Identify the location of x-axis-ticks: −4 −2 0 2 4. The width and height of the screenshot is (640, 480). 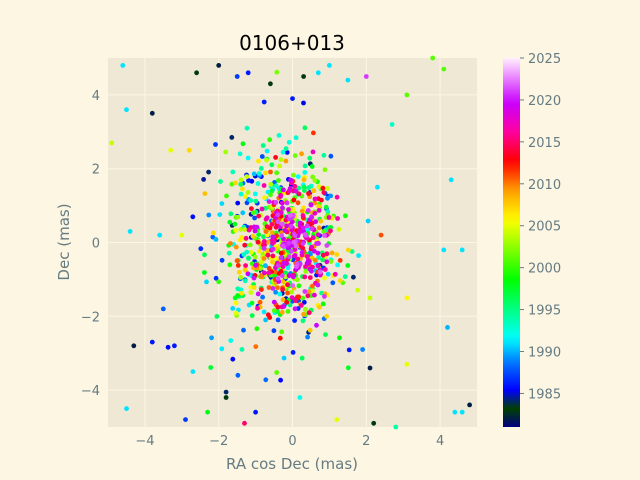
(289, 441).